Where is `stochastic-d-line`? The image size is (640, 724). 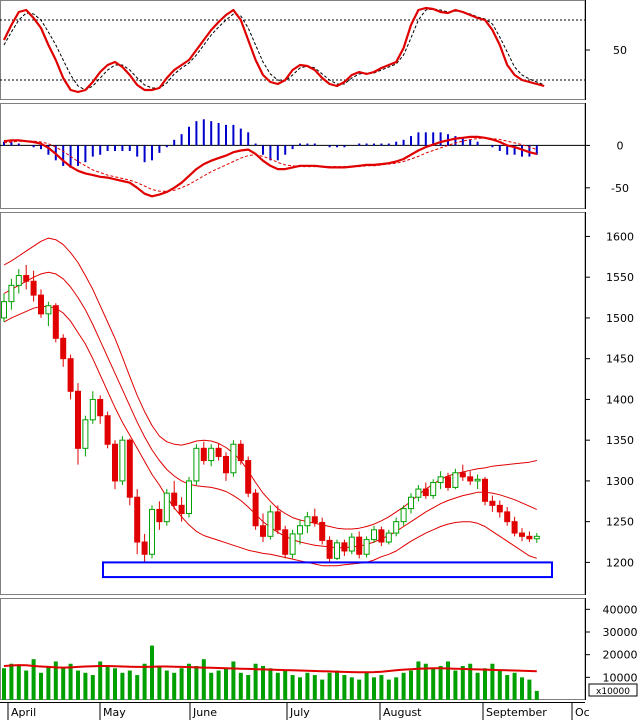 stochastic-d-line is located at coordinates (274, 49).